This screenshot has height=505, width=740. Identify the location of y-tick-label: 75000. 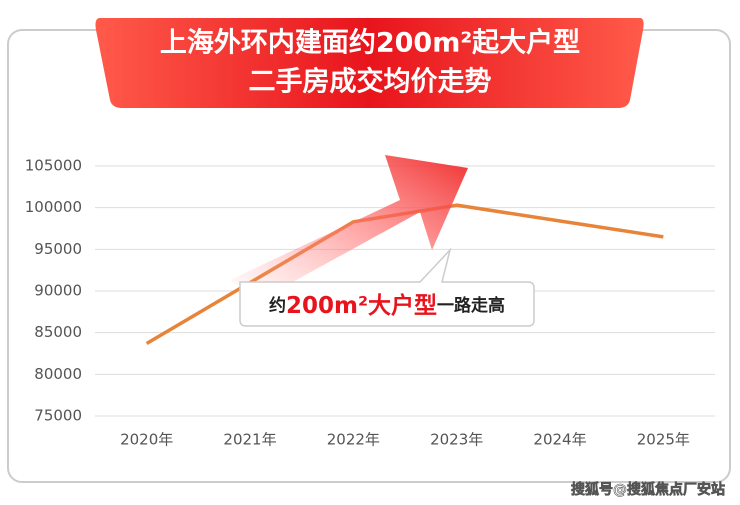
(58, 416).